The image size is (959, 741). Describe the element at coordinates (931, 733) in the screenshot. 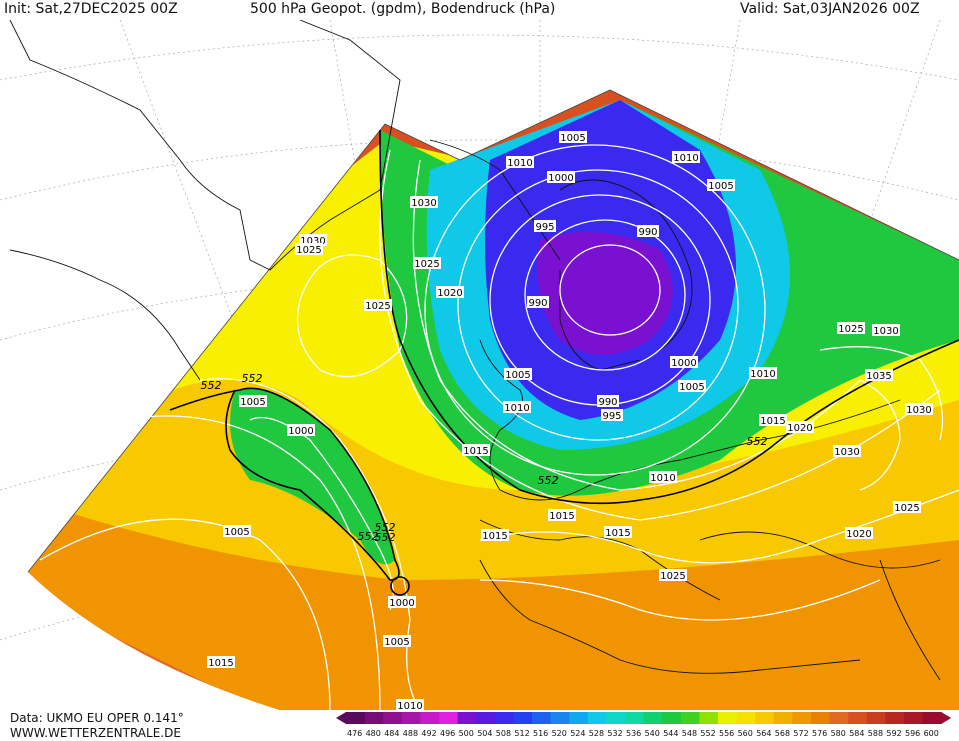

I see `legend-label: 600` at that location.